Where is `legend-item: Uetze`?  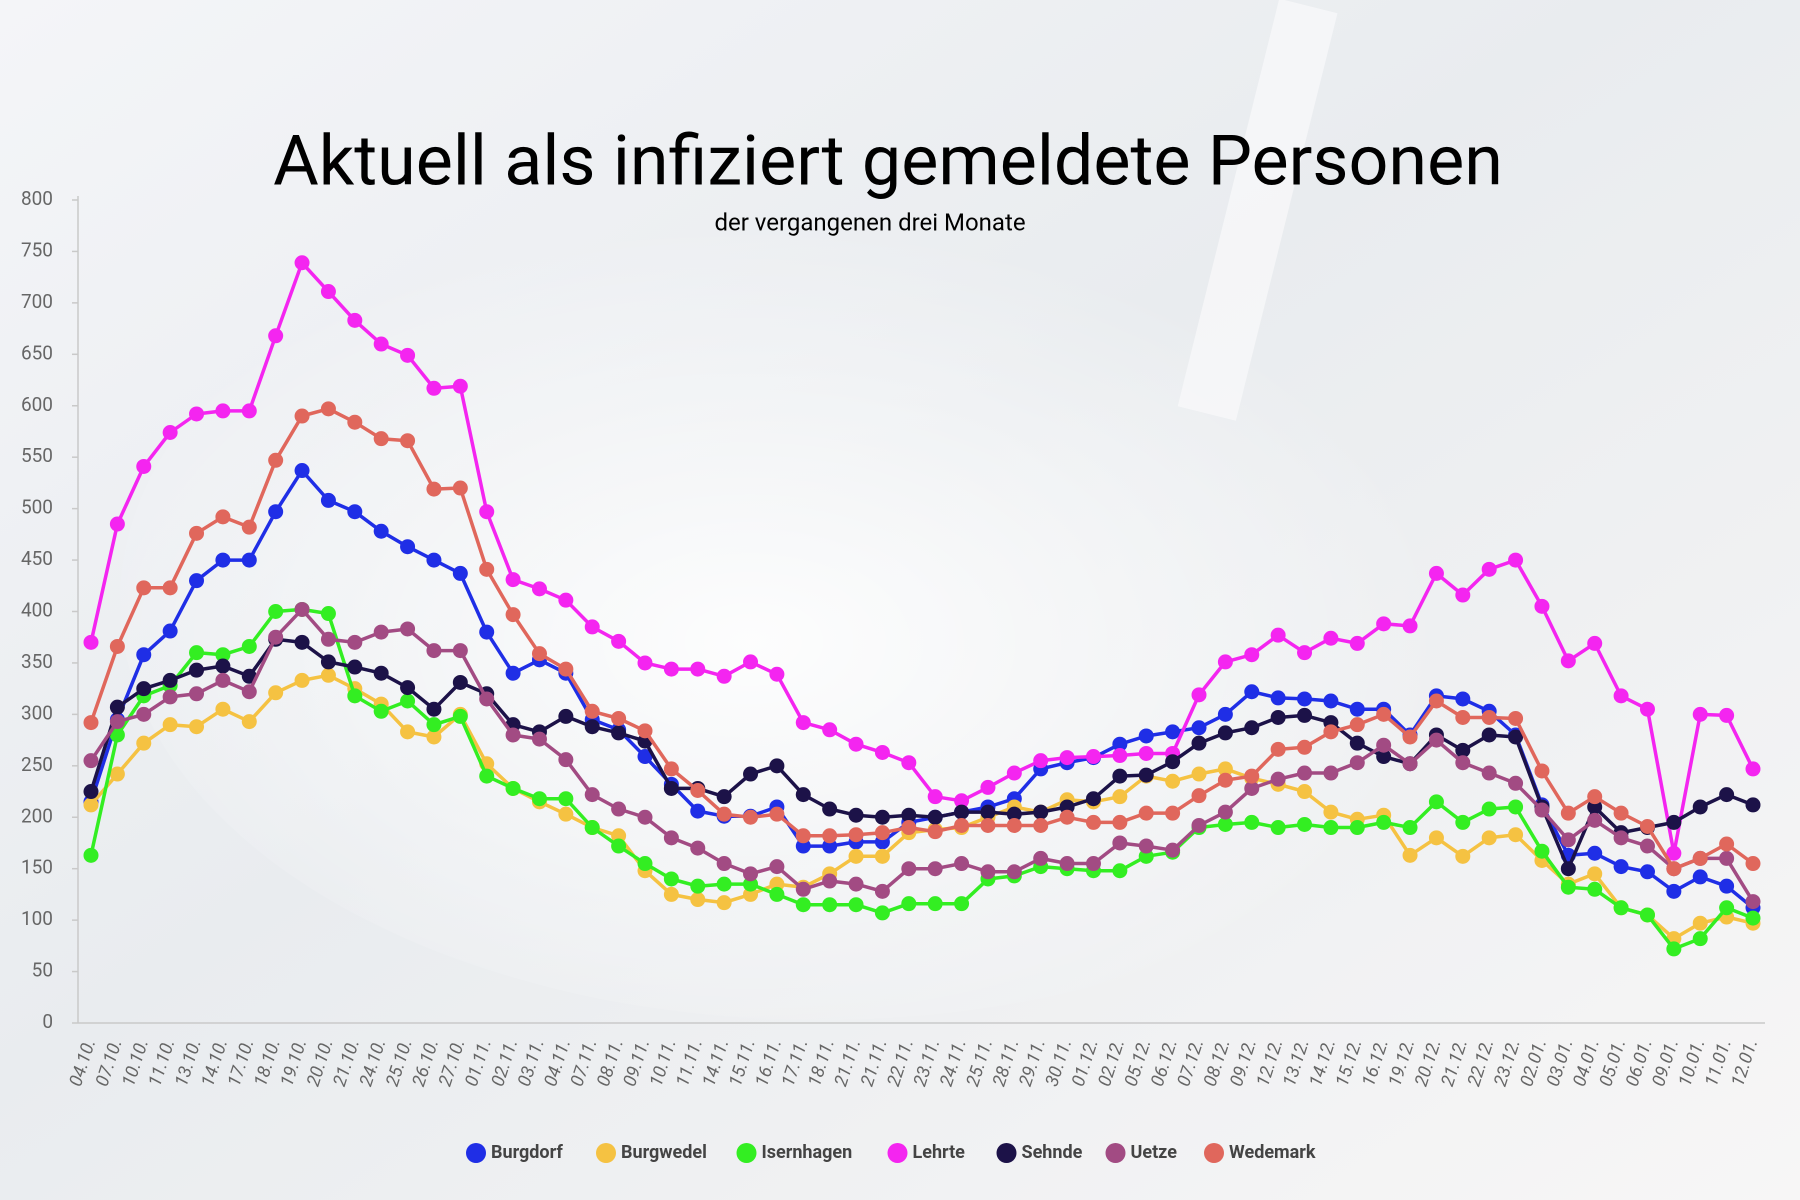 legend-item: Uetze is located at coordinates (1141, 1152).